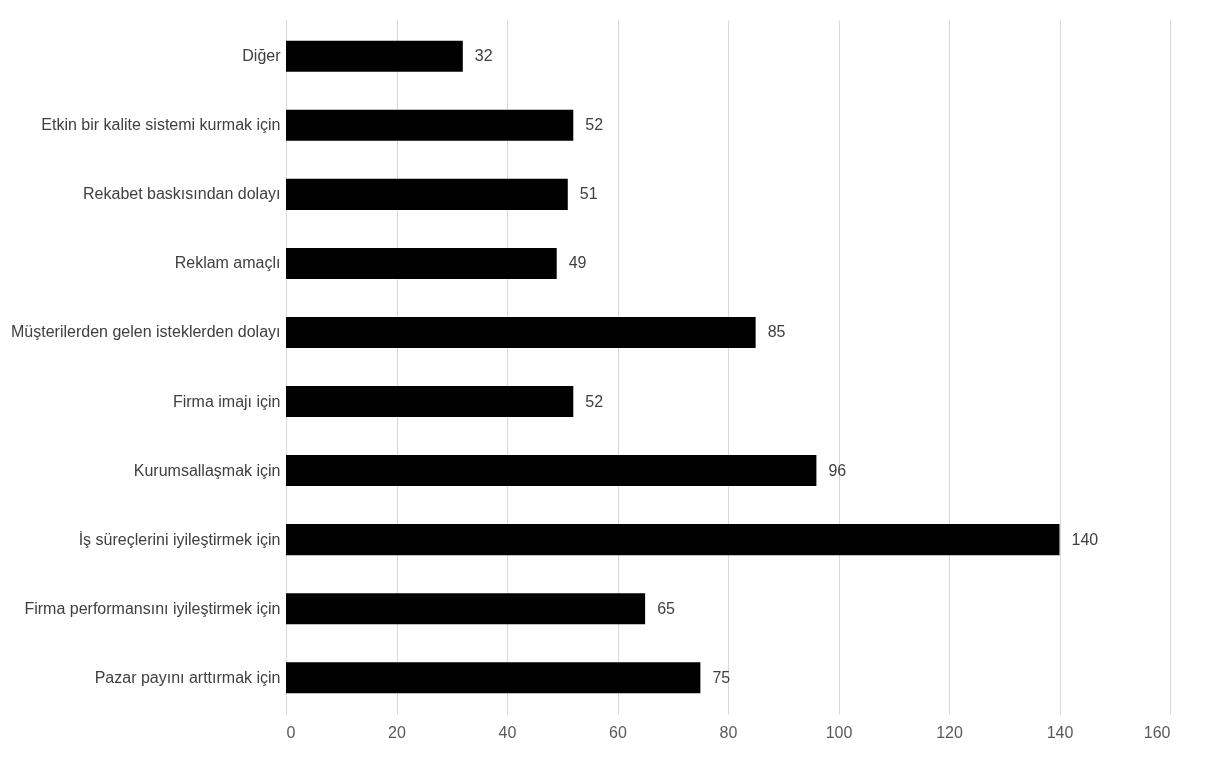  What do you see at coordinates (507, 732) in the screenshot?
I see `x-tick-label: 40` at bounding box center [507, 732].